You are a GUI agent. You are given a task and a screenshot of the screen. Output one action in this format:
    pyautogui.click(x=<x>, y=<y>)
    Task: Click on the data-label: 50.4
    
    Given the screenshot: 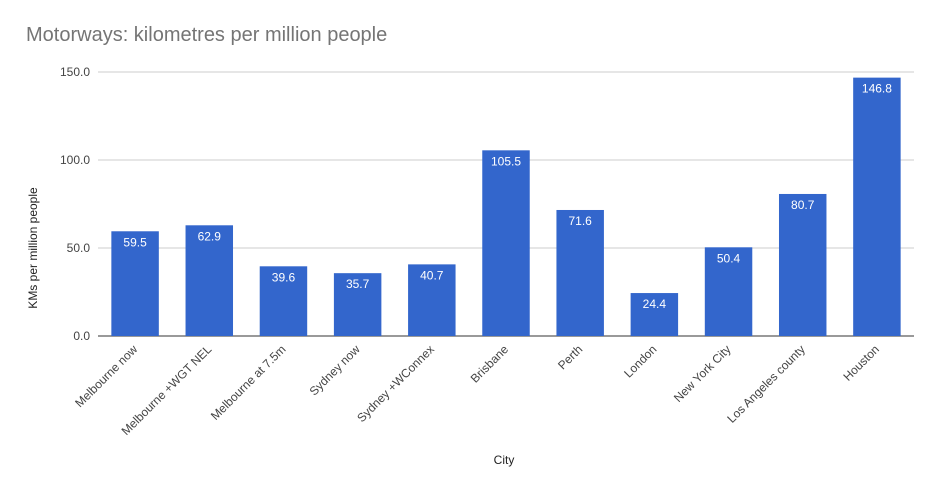 What is the action you would take?
    pyautogui.click(x=729, y=258)
    